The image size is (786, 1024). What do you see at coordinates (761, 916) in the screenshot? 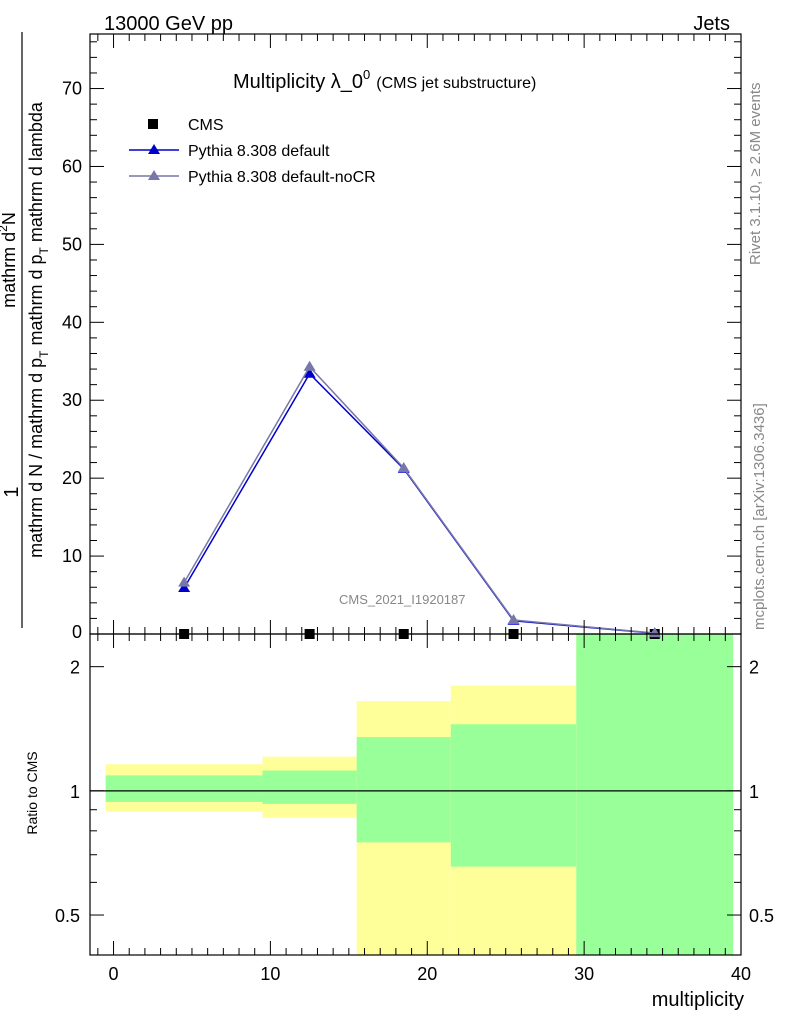
I see `ratio-ytick-label-right: 0.5` at bounding box center [761, 916].